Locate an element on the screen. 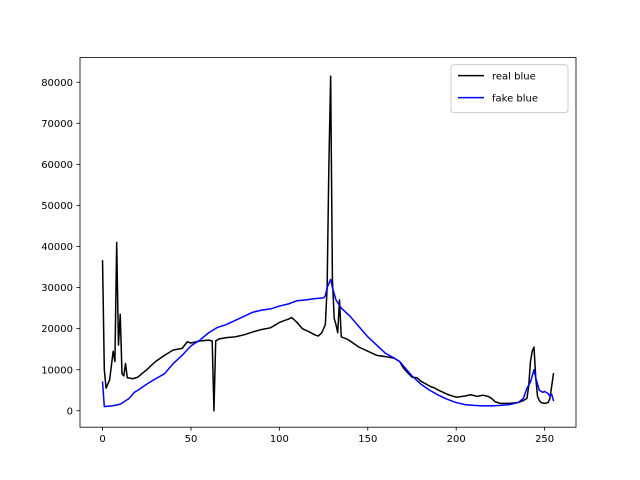  y-tick-label: 50000 is located at coordinates (57, 206).